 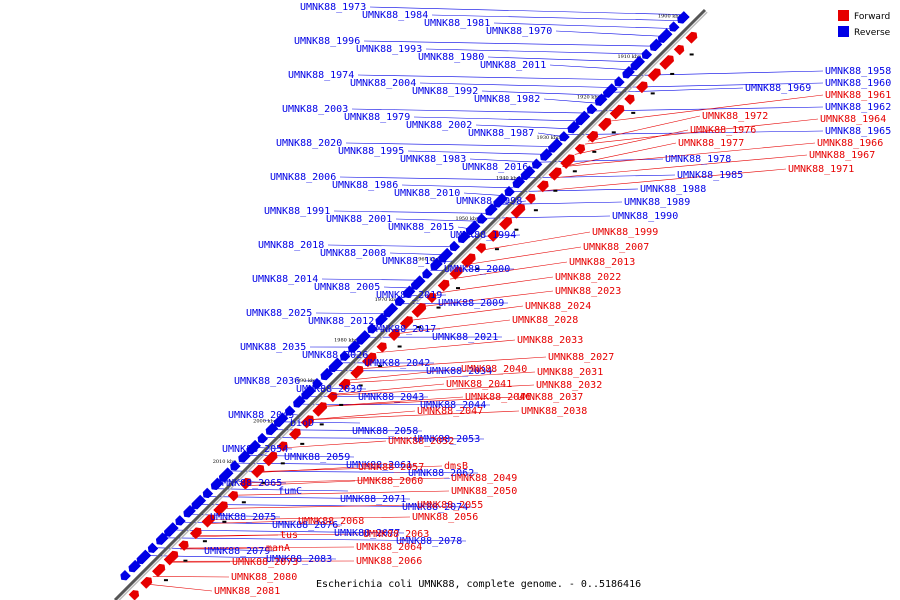 What do you see at coordinates (389, 49) in the screenshot?
I see `reverse-gene-label: UMNK88_1993` at bounding box center [389, 49].